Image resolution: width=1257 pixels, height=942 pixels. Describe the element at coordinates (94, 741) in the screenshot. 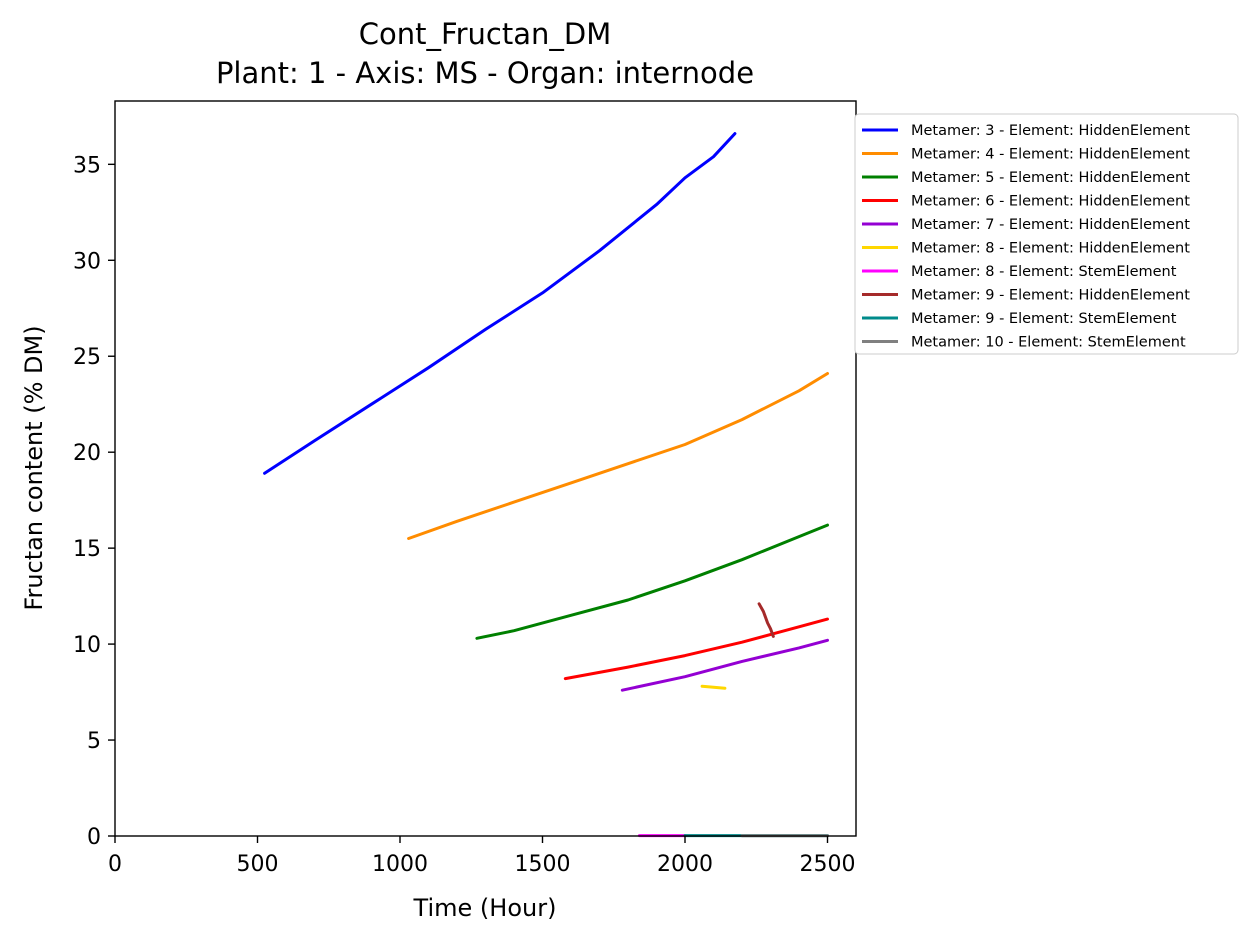

I see `y-tick-label: 5` at that location.